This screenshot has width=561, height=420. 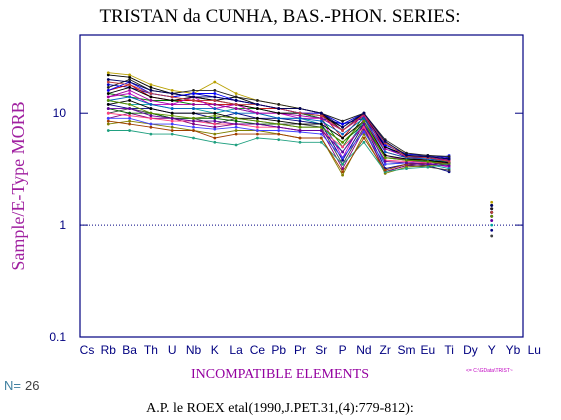 I want to click on y-tick-label: 0.1, so click(x=57, y=337).